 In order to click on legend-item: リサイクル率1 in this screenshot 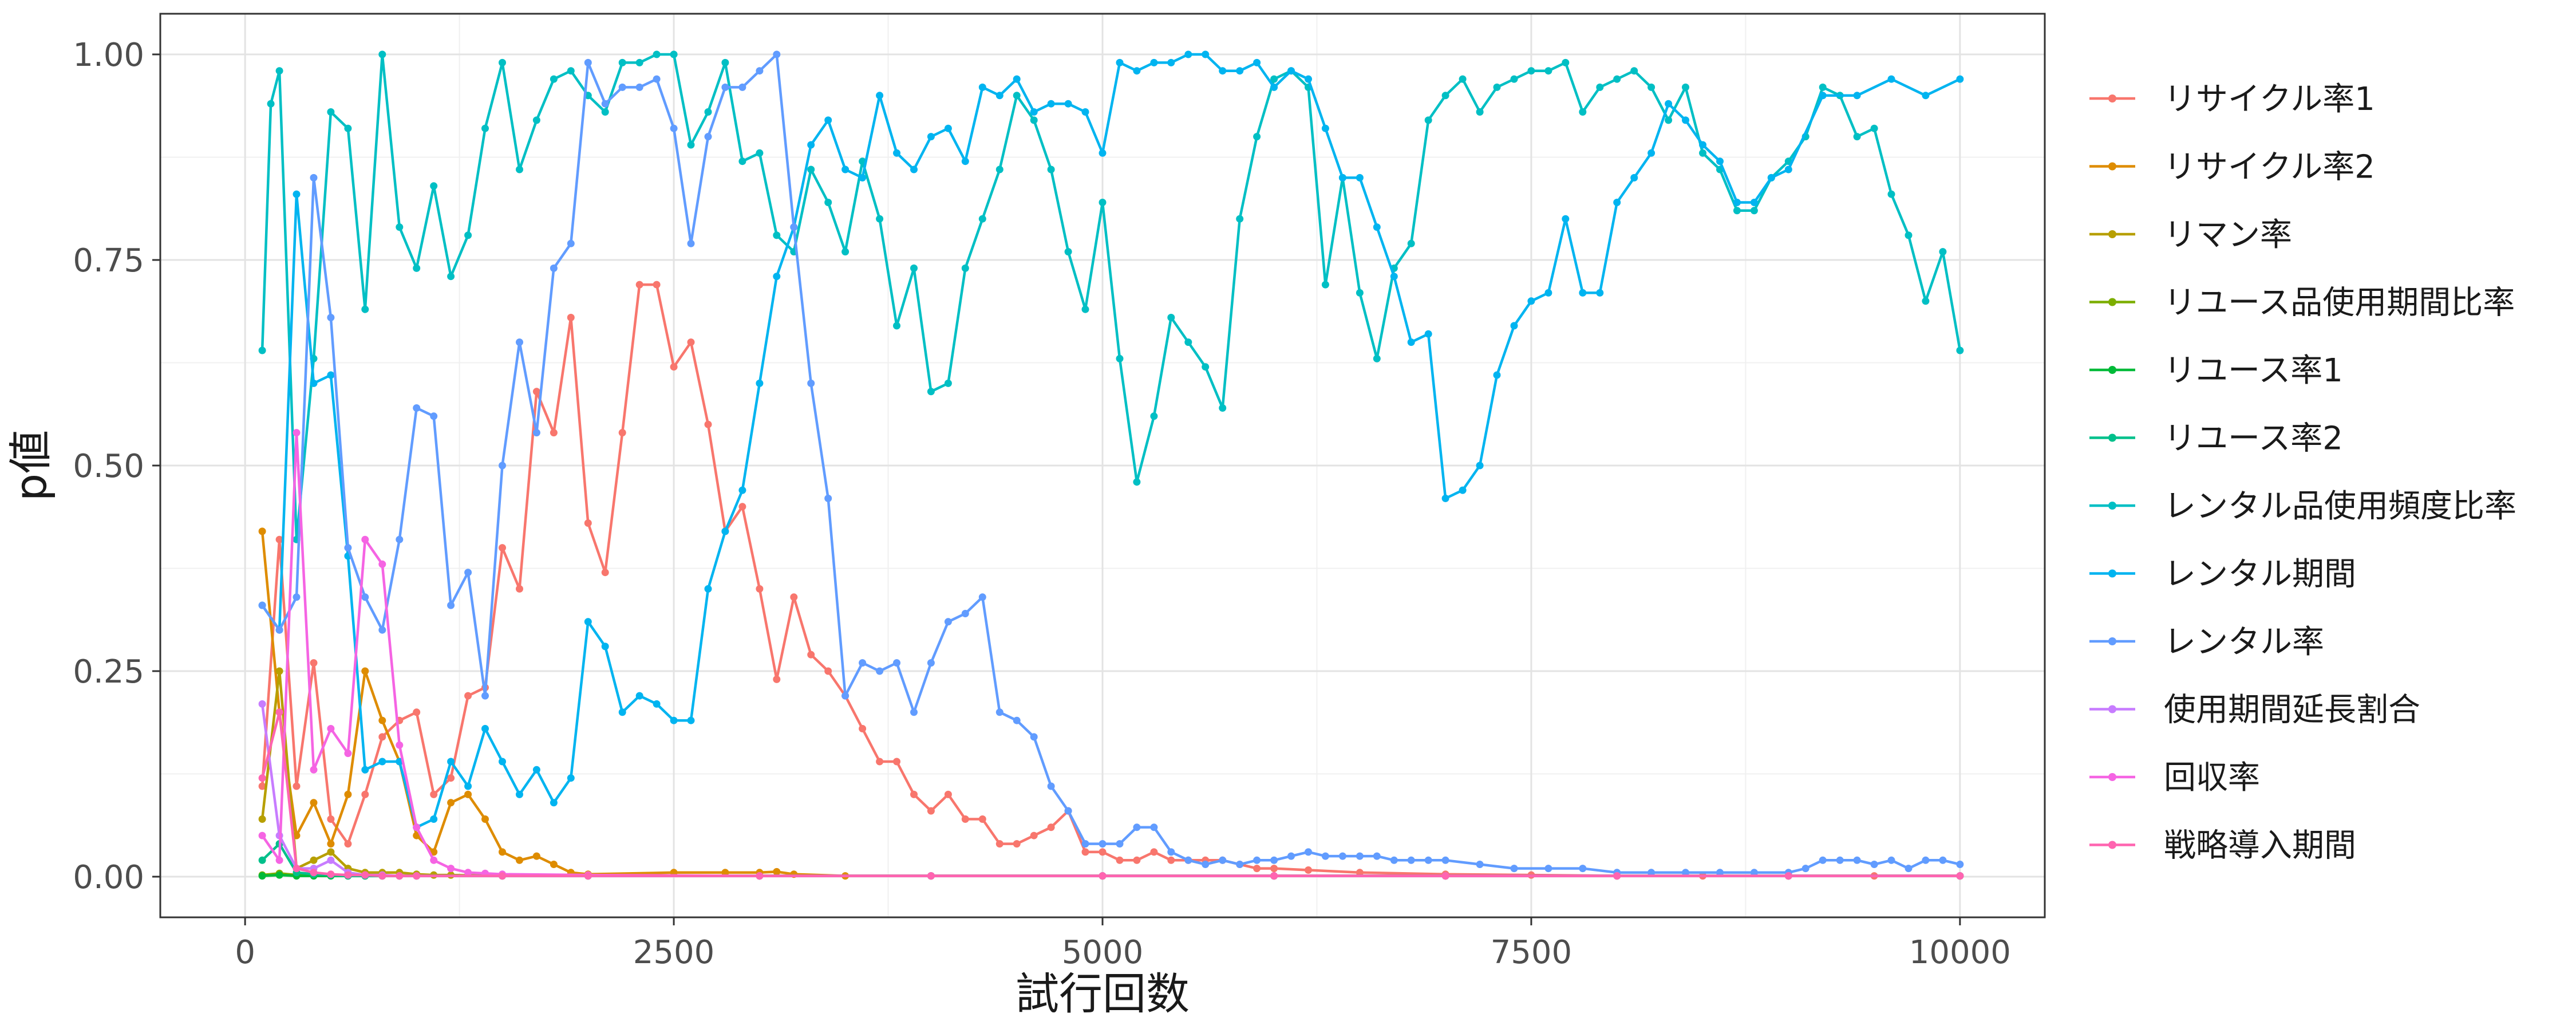, I will do `click(2232, 99)`.